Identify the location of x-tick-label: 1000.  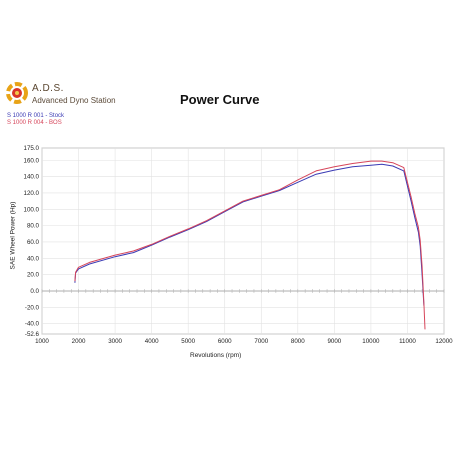
(42, 341).